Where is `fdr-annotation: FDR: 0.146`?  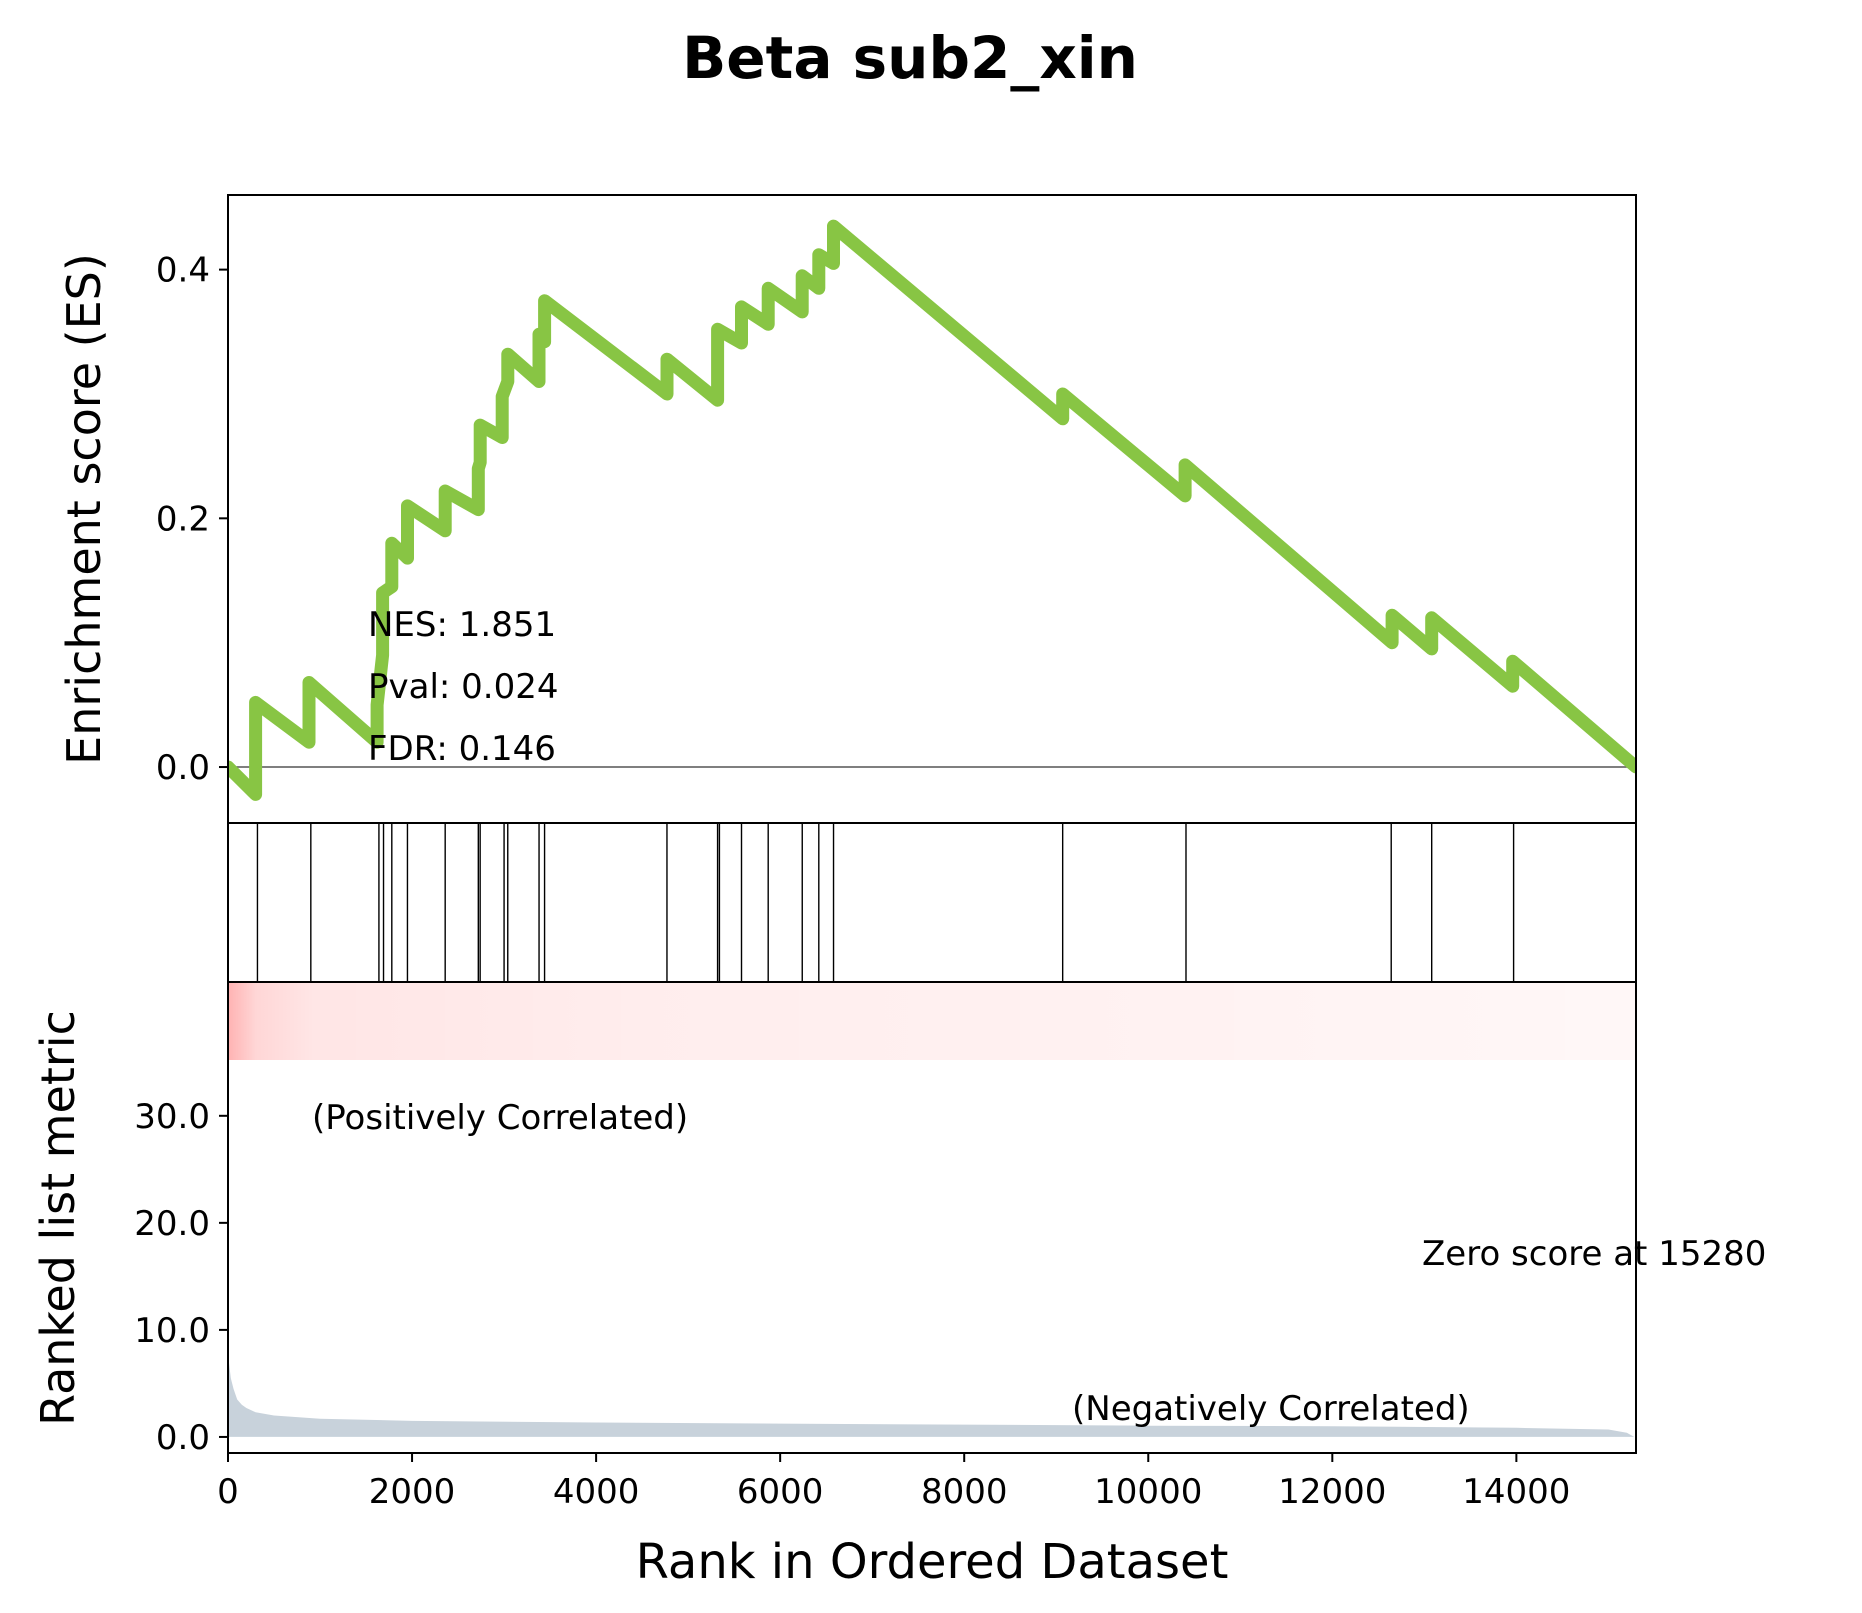
fdr-annotation: FDR: 0.146 is located at coordinates (462, 749).